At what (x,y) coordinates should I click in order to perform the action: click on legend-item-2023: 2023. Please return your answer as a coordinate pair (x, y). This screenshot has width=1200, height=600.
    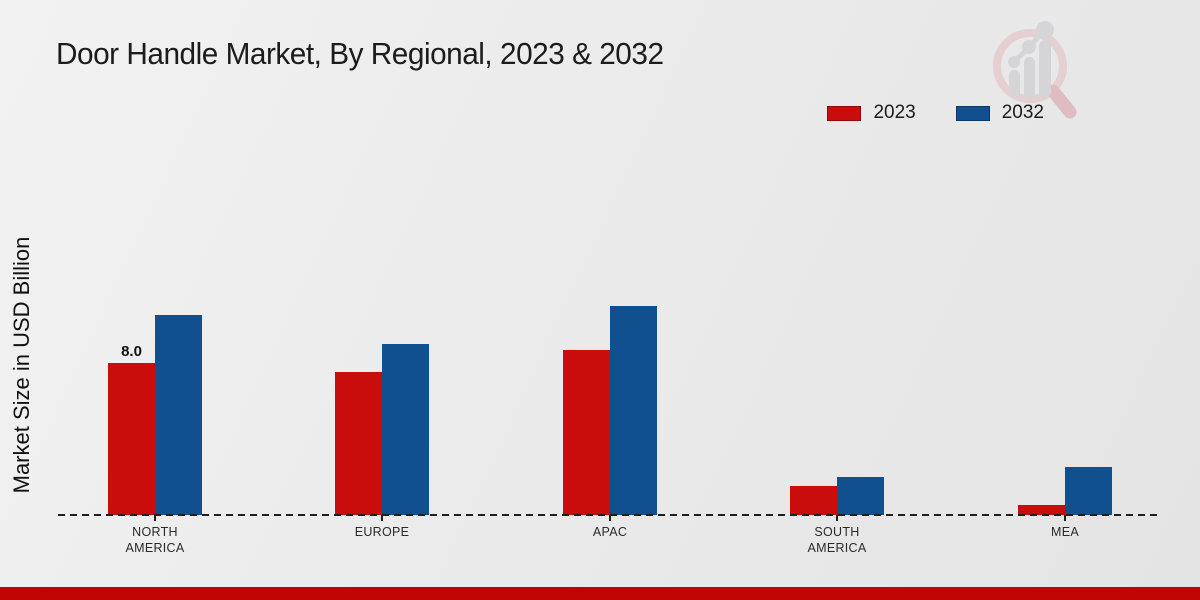
    Looking at the image, I should click on (871, 113).